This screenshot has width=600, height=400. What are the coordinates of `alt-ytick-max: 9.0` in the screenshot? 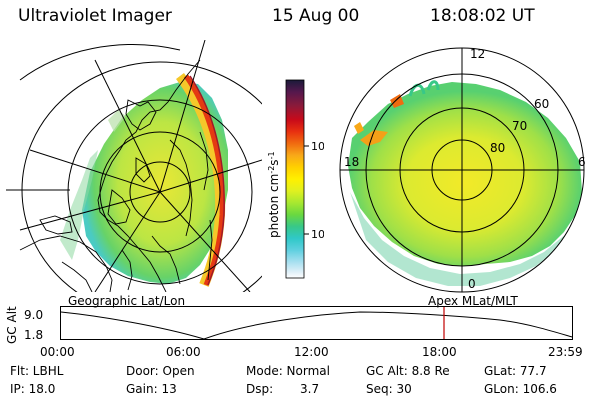 It's located at (34, 315).